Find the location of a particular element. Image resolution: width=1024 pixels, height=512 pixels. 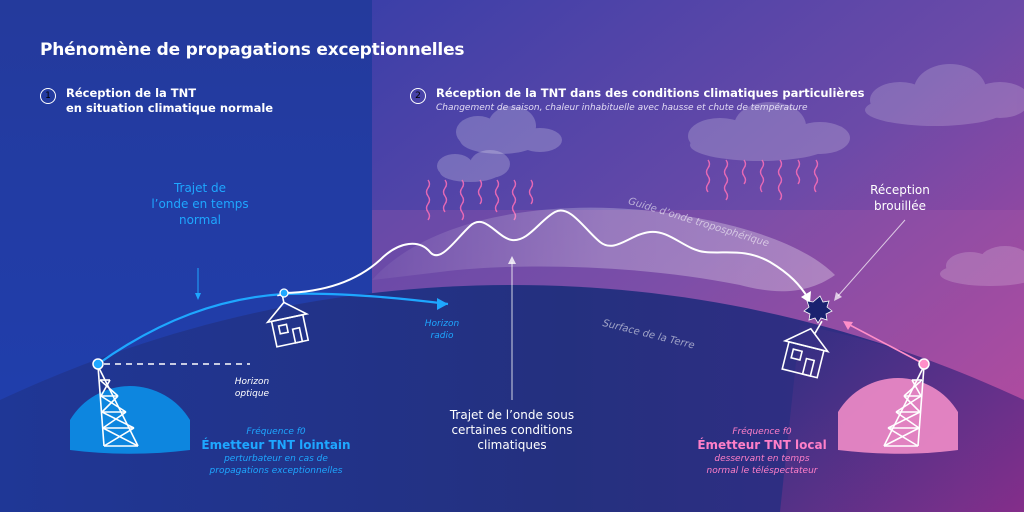

reception-label-line2: brouillée is located at coordinates (899, 206).